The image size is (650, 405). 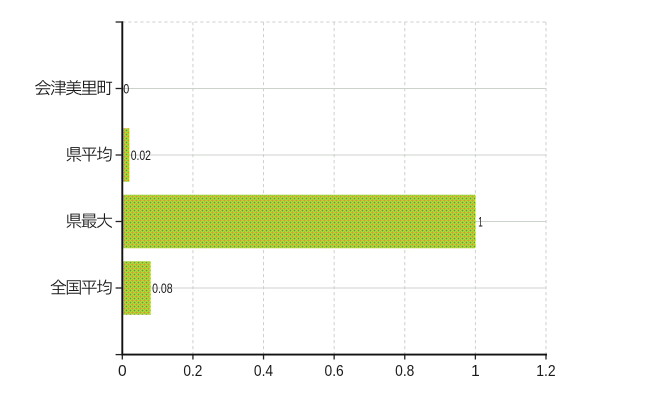 I want to click on svg-text: 1.2, so click(x=545, y=371).